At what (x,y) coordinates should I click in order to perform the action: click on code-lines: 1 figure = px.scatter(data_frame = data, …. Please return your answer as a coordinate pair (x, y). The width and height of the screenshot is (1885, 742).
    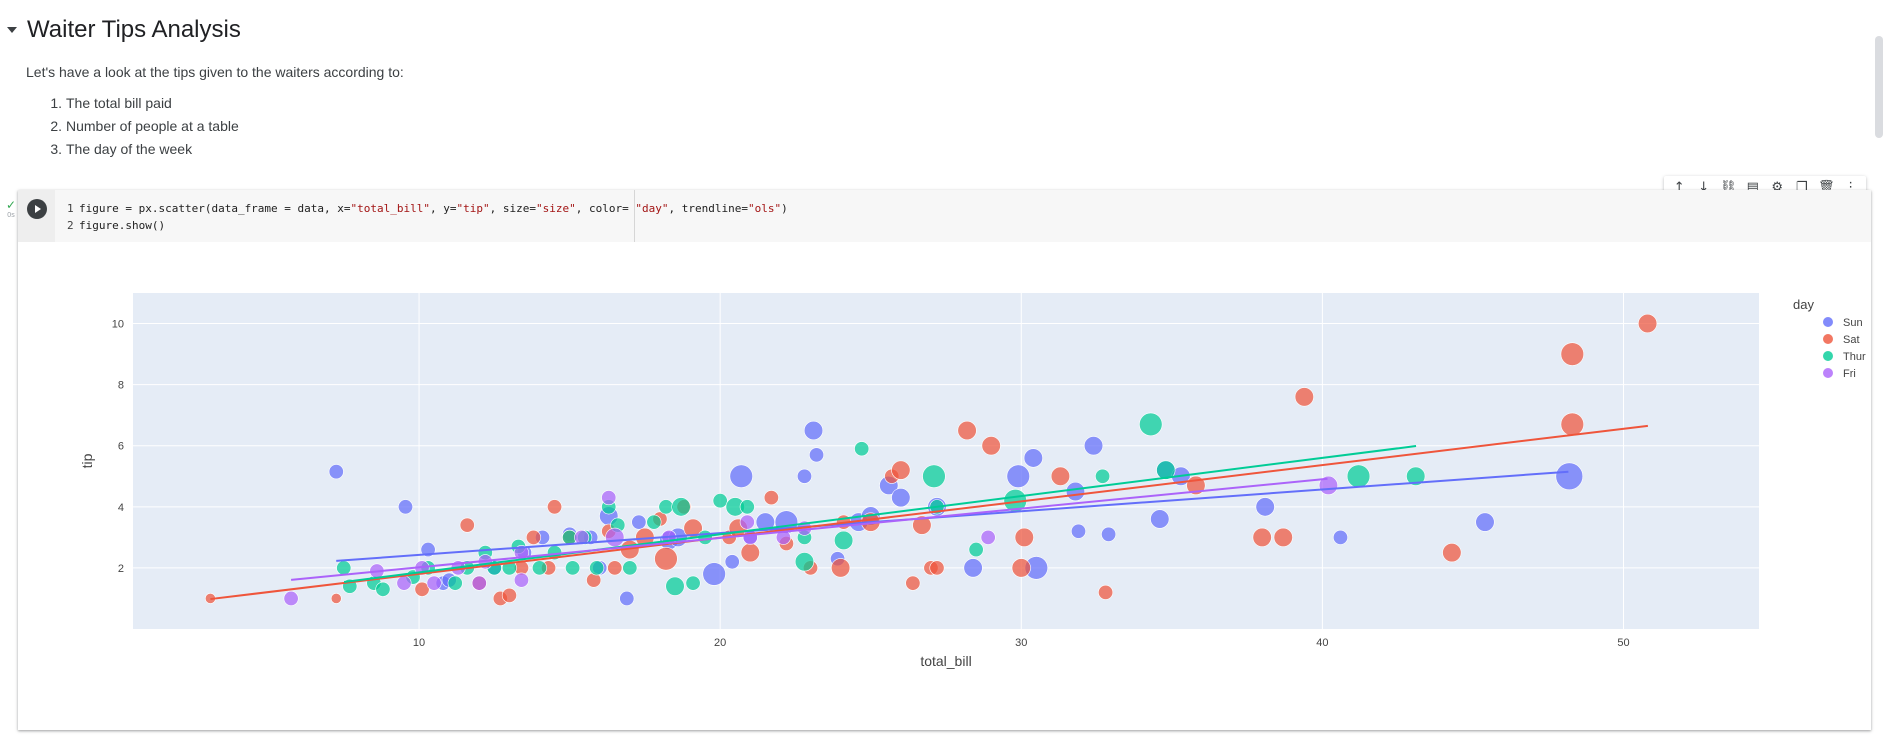
    Looking at the image, I should click on (427, 217).